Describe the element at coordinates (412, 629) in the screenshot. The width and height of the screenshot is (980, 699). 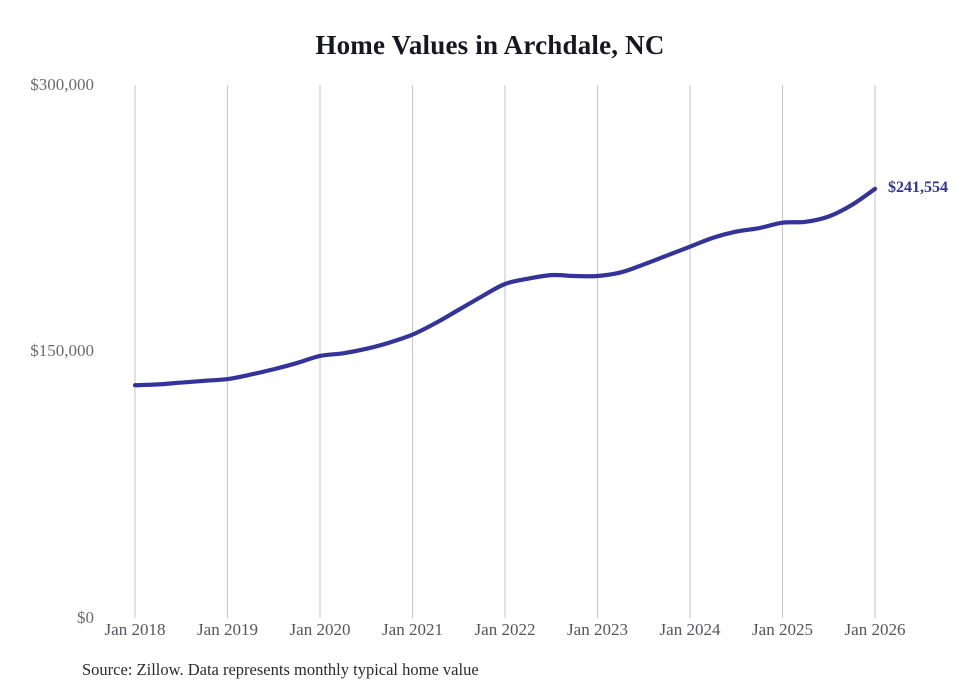
I see `x-axis-tick-label-jan-2021: Jan 2021` at that location.